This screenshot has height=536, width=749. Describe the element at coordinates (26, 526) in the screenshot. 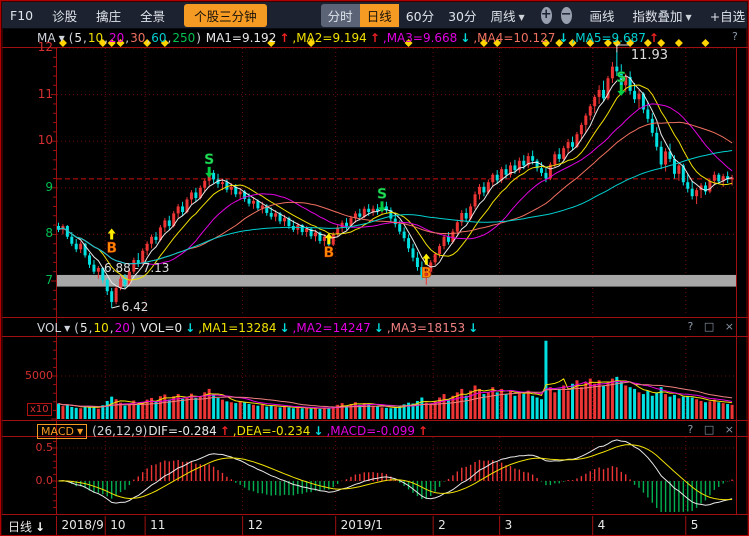

I see `timeframe-label: 日线 ↓` at that location.